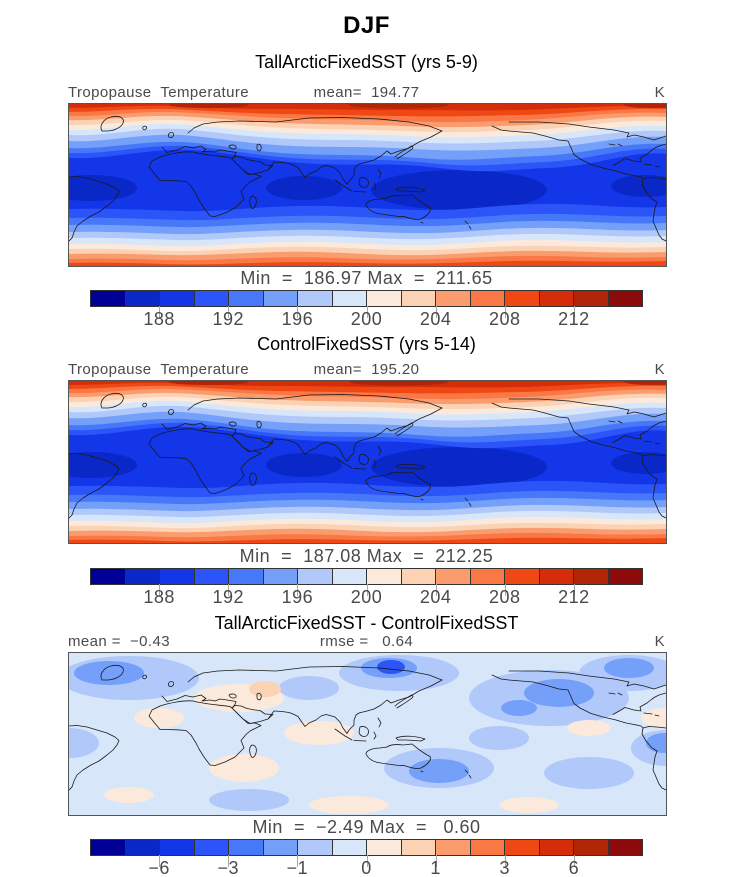 This screenshot has width=733, height=877. What do you see at coordinates (366, 623) in the screenshot?
I see `panel3-title: TallArcticFixedSST - ControlFixedSST` at bounding box center [366, 623].